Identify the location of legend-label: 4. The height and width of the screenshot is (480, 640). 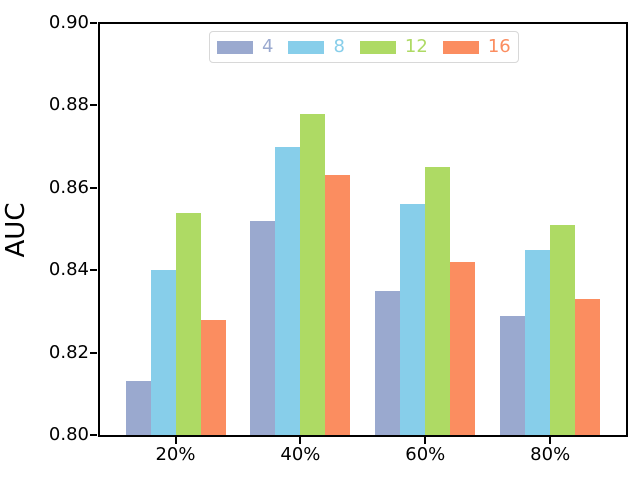
(268, 46).